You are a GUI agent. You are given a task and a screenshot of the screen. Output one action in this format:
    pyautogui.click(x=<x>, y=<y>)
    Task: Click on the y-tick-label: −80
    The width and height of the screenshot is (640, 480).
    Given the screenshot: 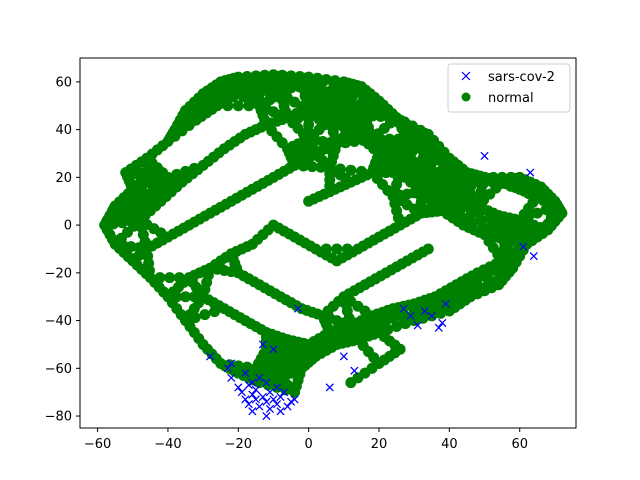 What is the action you would take?
    pyautogui.click(x=58, y=417)
    